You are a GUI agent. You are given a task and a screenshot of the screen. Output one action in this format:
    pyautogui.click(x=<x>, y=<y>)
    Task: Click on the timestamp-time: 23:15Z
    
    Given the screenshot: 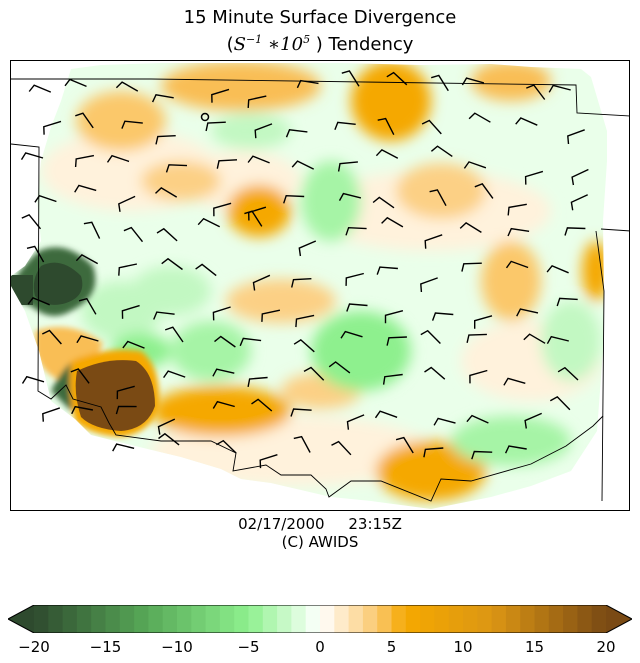 What is the action you would take?
    pyautogui.click(x=375, y=524)
    